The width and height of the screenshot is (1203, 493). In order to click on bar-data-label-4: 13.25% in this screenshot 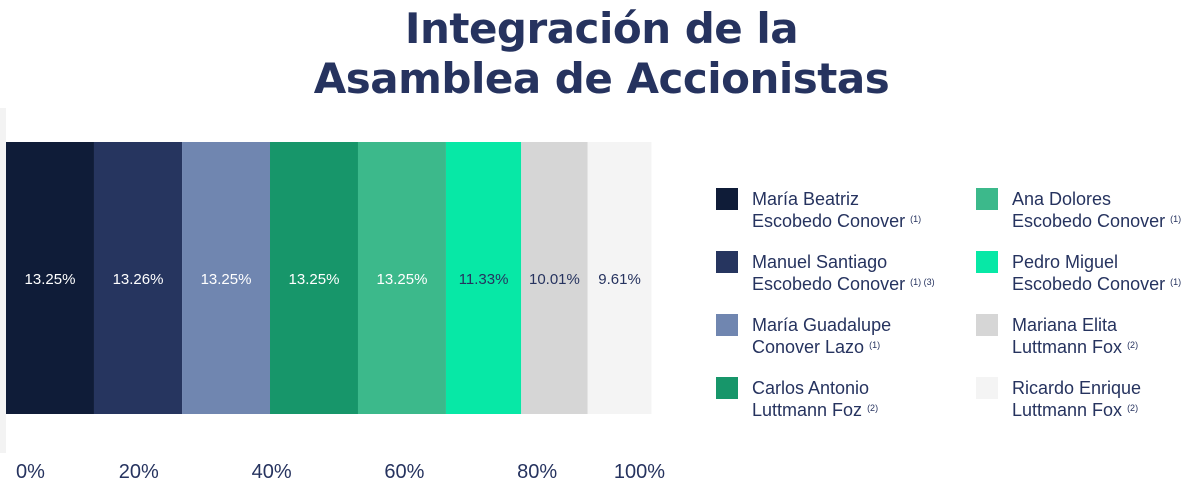, I will do `click(314, 279)`.